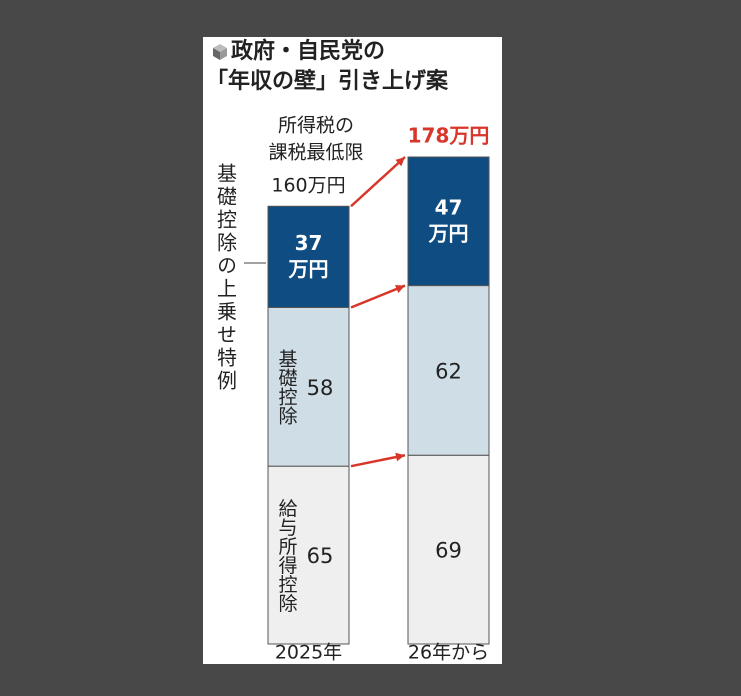 Image resolution: width=741 pixels, height=696 pixels. What do you see at coordinates (449, 136) in the screenshot?
I see `total-label: 178万円` at bounding box center [449, 136].